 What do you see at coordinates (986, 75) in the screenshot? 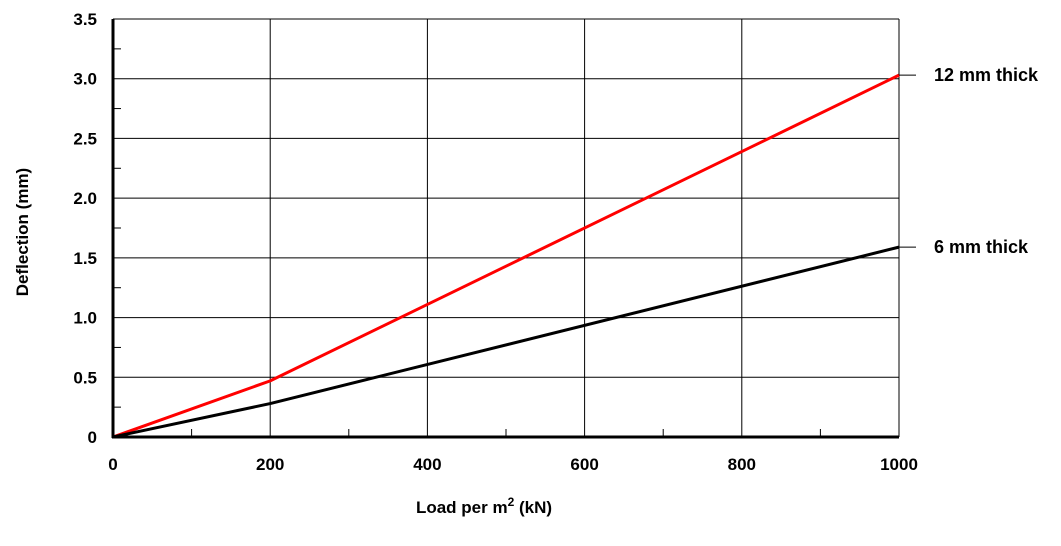
I see `series-label: 12 mm thick` at bounding box center [986, 75].